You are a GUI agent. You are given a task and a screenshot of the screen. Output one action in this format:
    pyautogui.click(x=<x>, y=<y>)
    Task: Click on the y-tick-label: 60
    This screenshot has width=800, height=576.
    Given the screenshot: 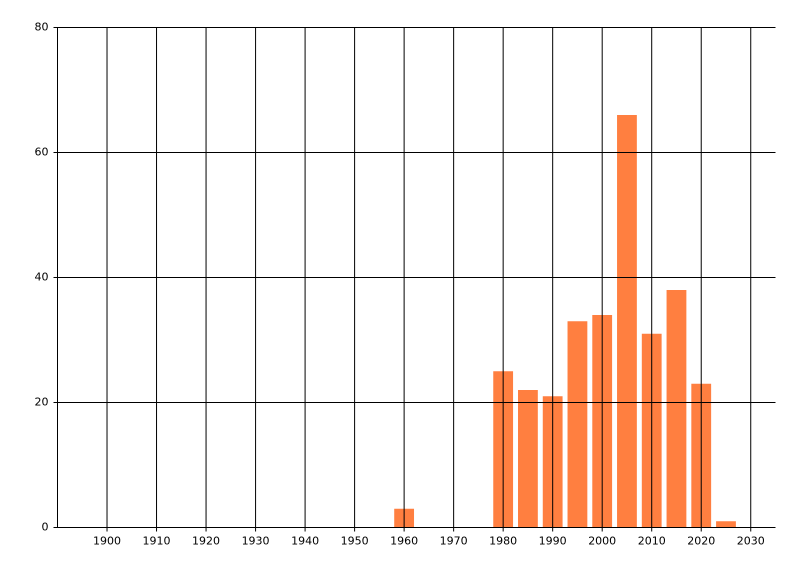 What is the action you would take?
    pyautogui.click(x=42, y=152)
    